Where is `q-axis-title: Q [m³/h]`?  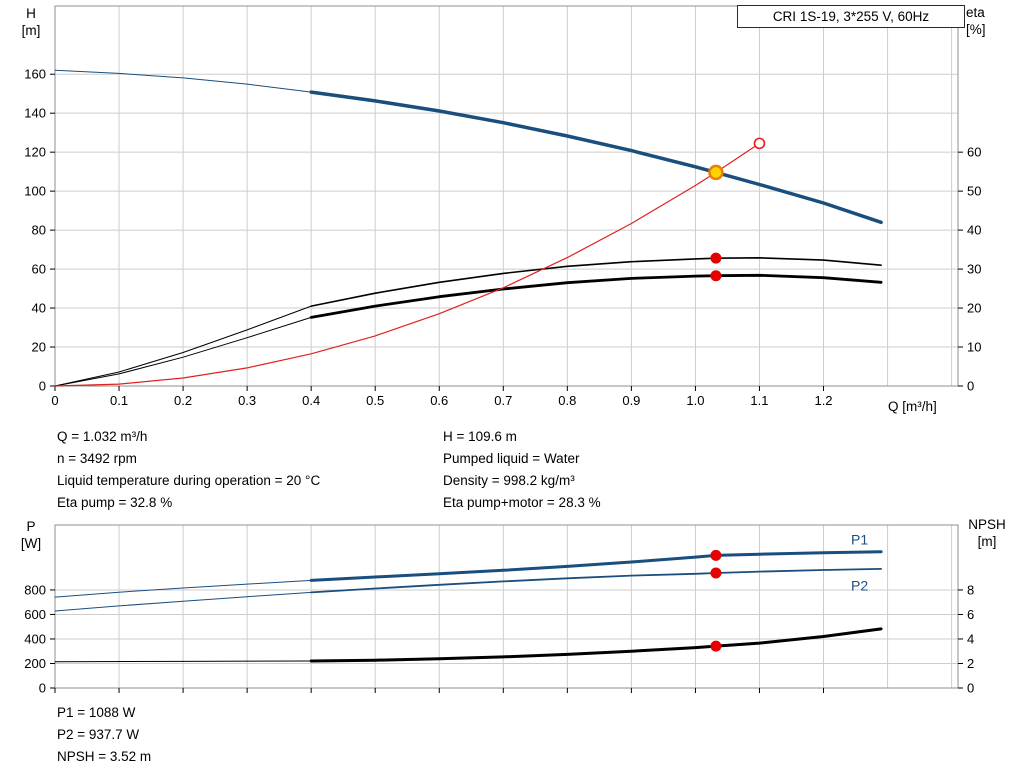
q-axis-title: Q [m³/h] is located at coordinates (912, 406).